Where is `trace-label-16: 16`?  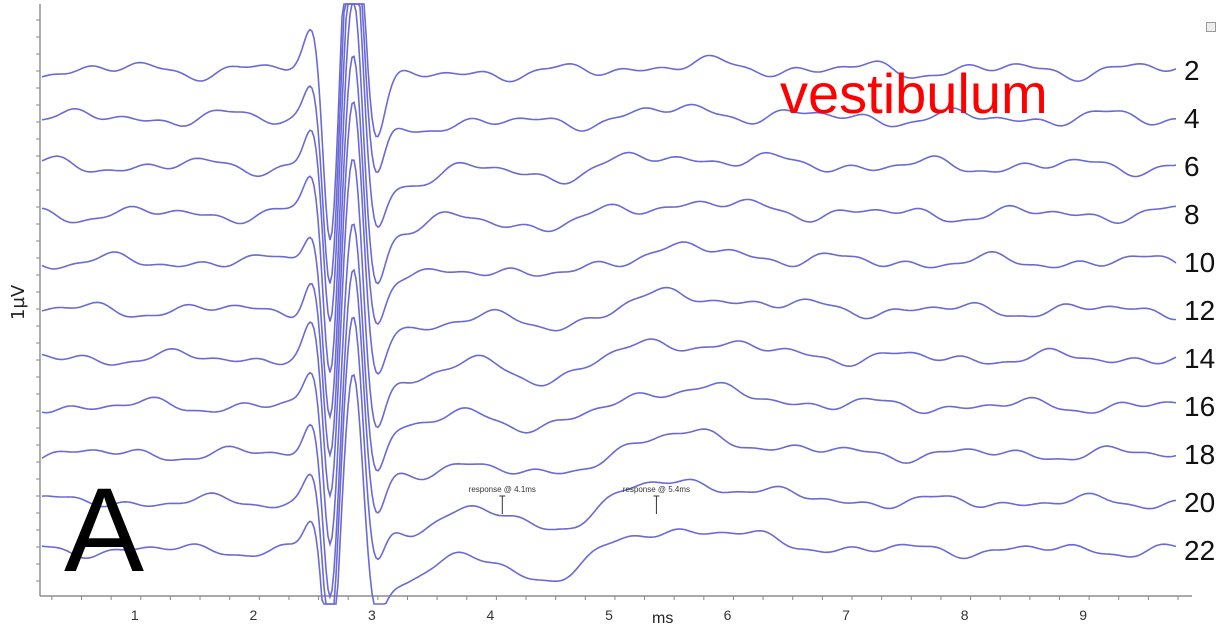 trace-label-16: 16 is located at coordinates (1199, 406).